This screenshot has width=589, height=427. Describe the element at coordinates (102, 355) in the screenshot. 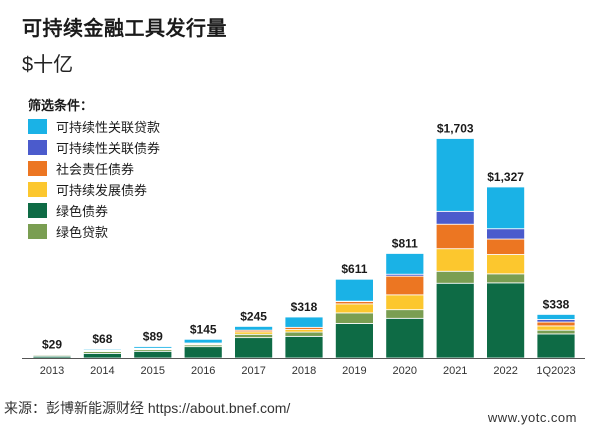

I see `bar-segment-green_bond-2014` at that location.